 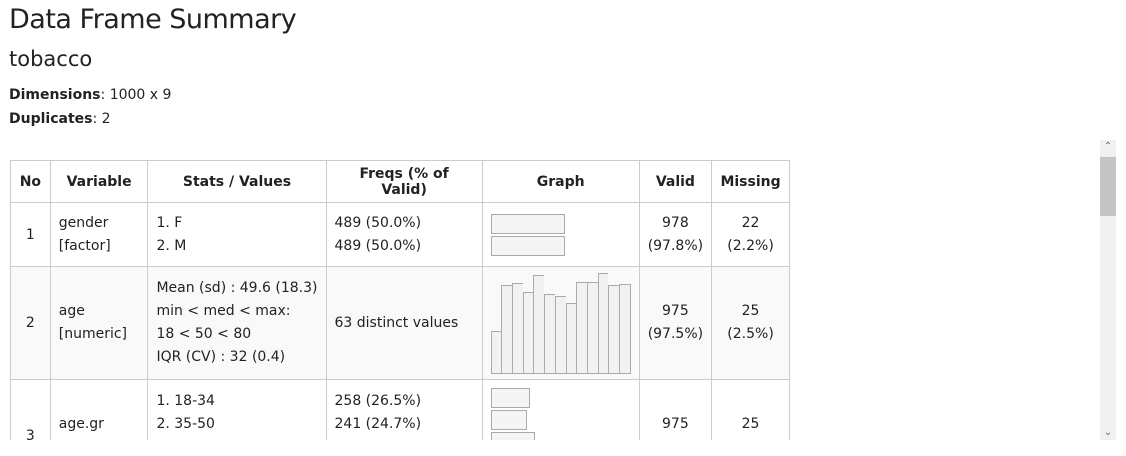 What do you see at coordinates (404, 234) in the screenshot?
I see `freqs-cell: 489 (50.0%) 489 (50.0%)` at bounding box center [404, 234].